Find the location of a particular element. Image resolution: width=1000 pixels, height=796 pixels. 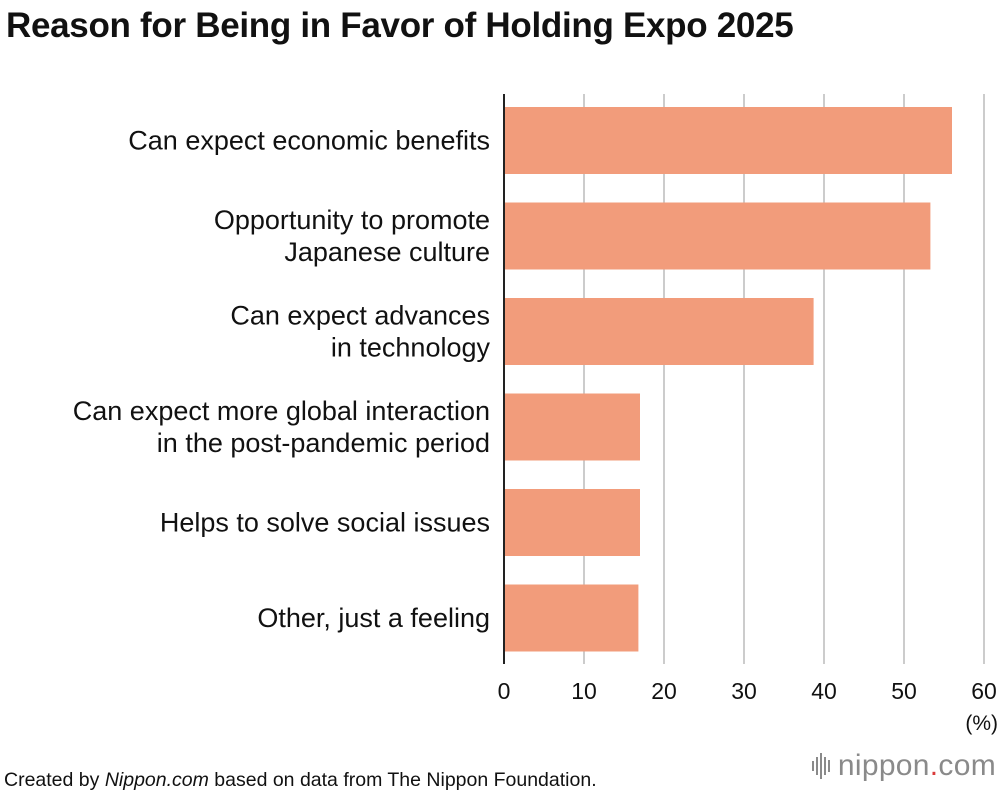

category-label-1: Opportunity to promote Japanese culture is located at coordinates (352, 236).